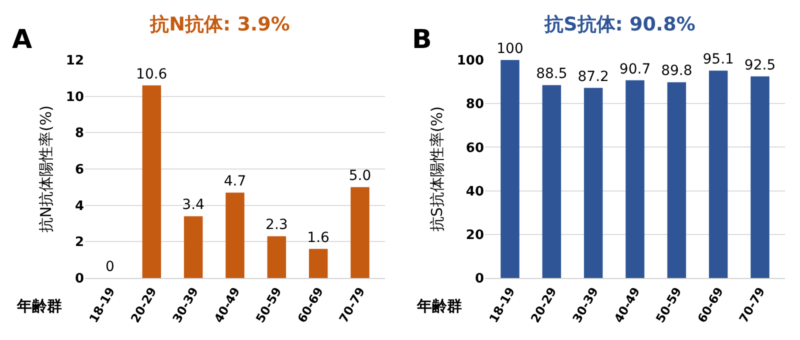 This screenshot has height=340, width=800. I want to click on data-label: 92.5, so click(760, 65).